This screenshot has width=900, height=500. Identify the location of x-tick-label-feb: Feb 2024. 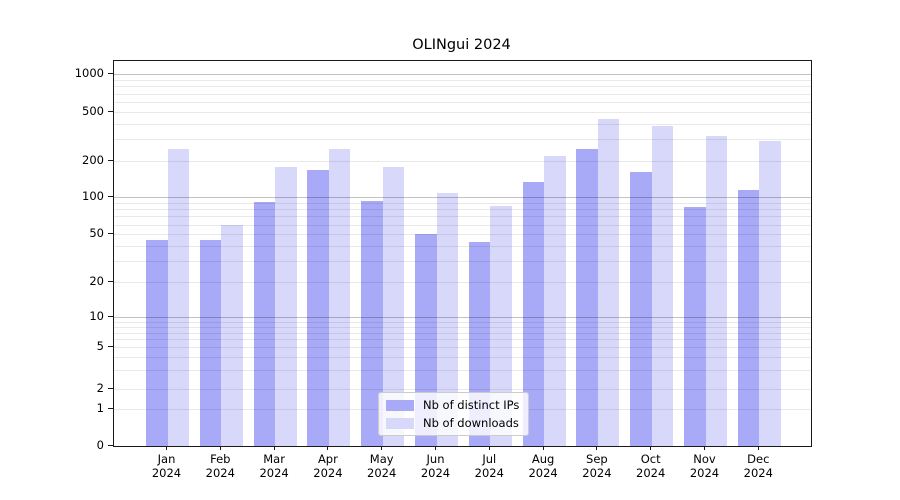
(220, 466).